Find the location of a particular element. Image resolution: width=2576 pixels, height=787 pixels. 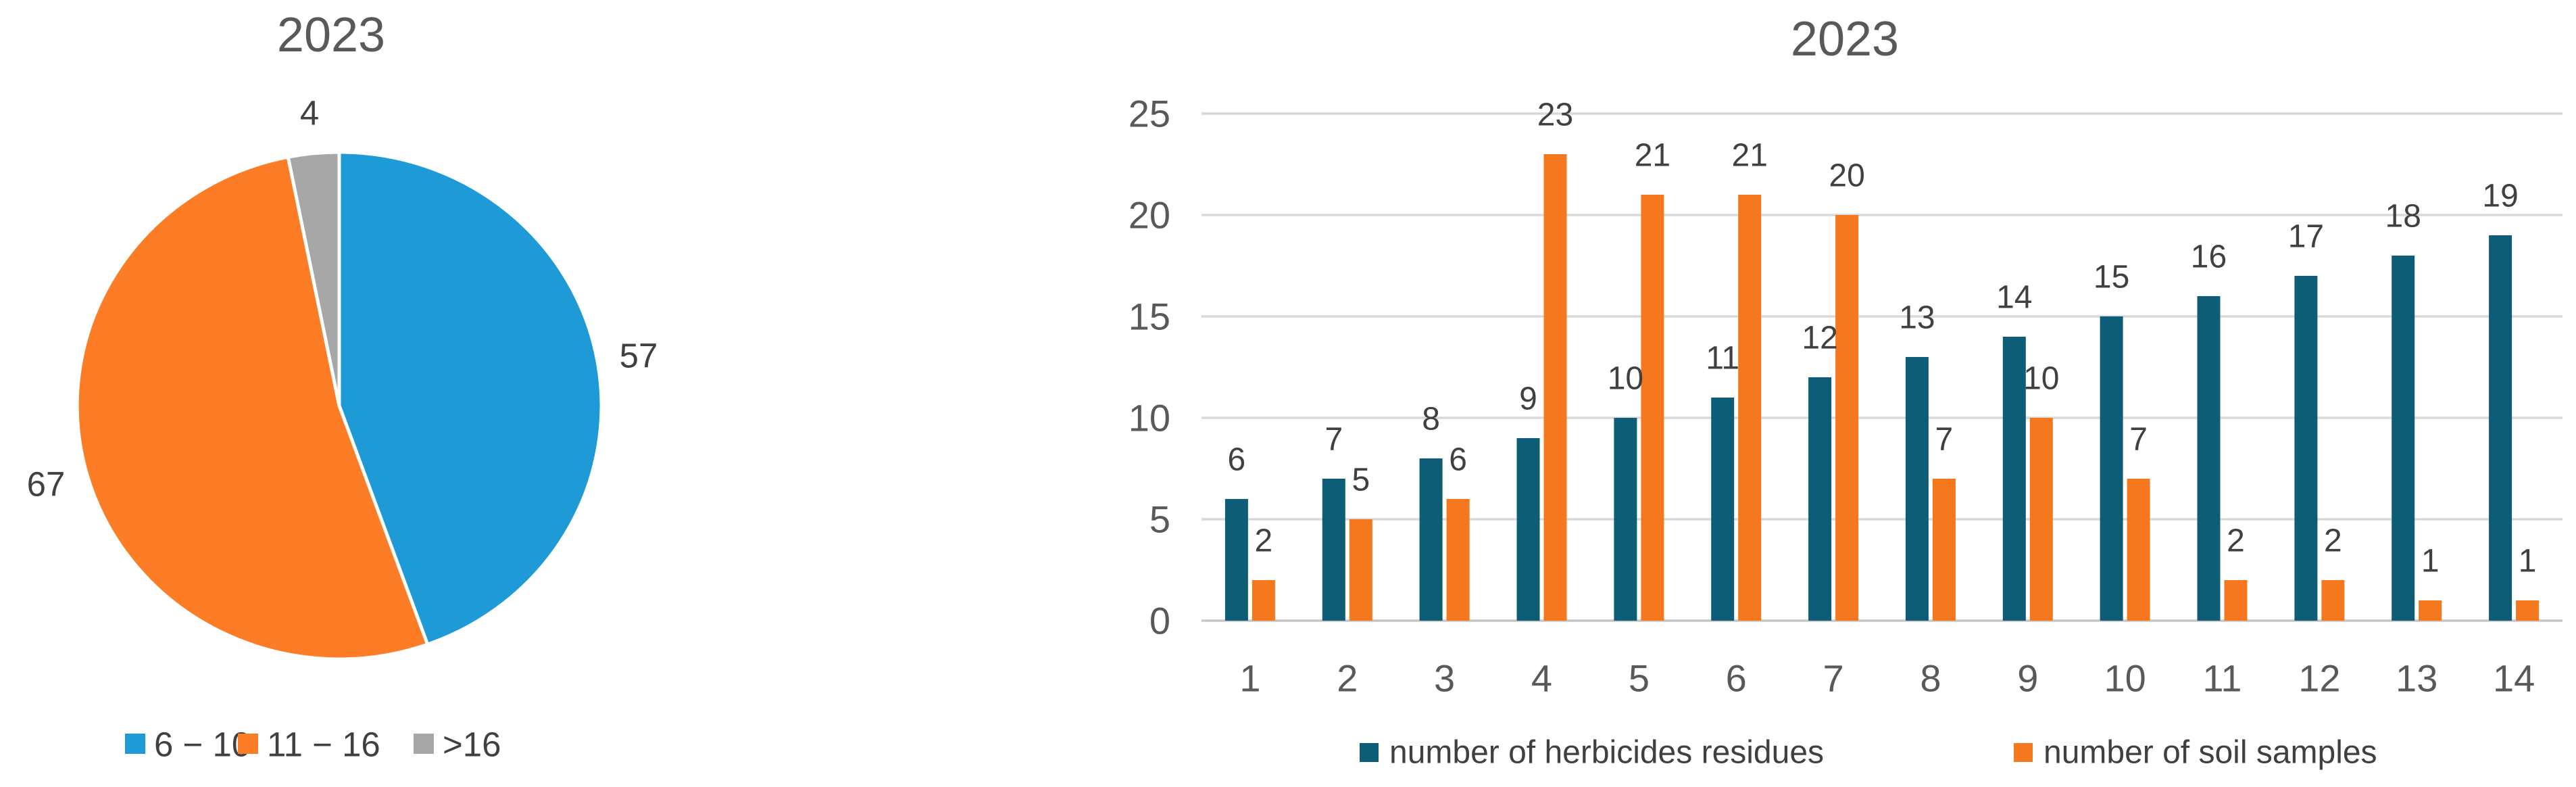

bar-value-label: 16 is located at coordinates (2209, 257).